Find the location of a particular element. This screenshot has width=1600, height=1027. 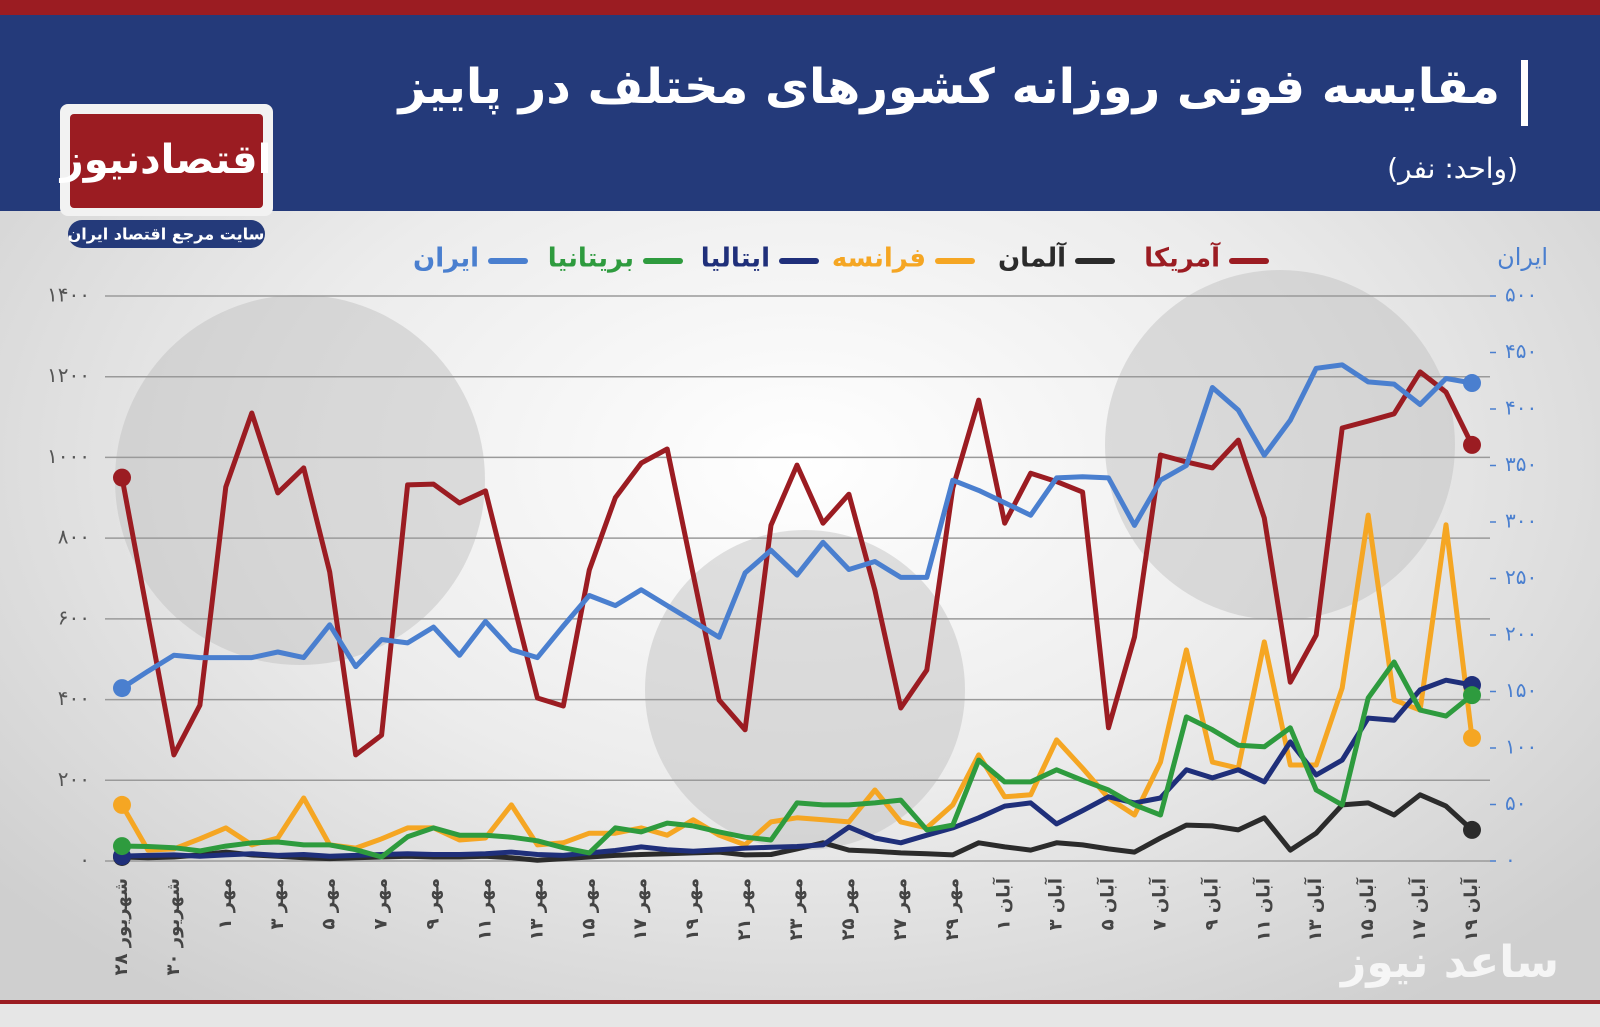

legend-label: آلمان is located at coordinates (1032, 258).